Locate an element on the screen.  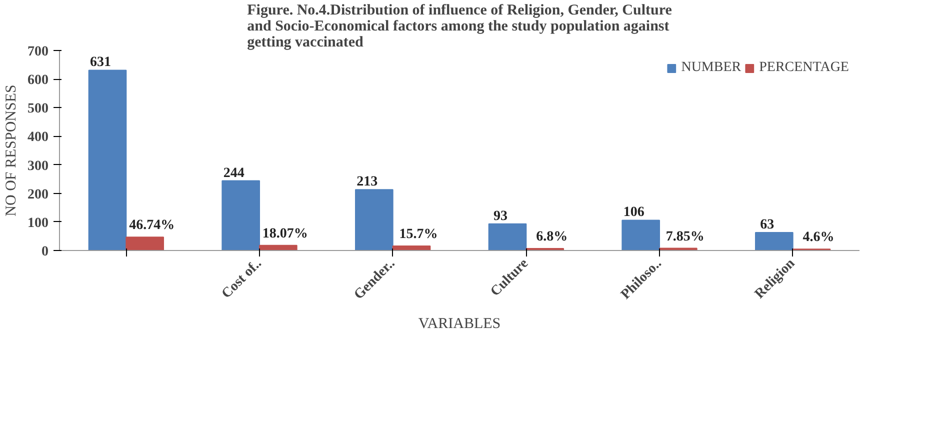
data-label: 93 is located at coordinates (501, 216).